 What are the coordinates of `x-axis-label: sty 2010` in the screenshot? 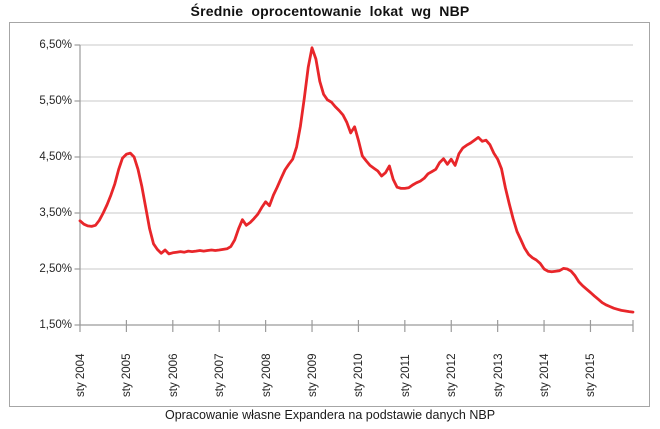 It's located at (359, 375).